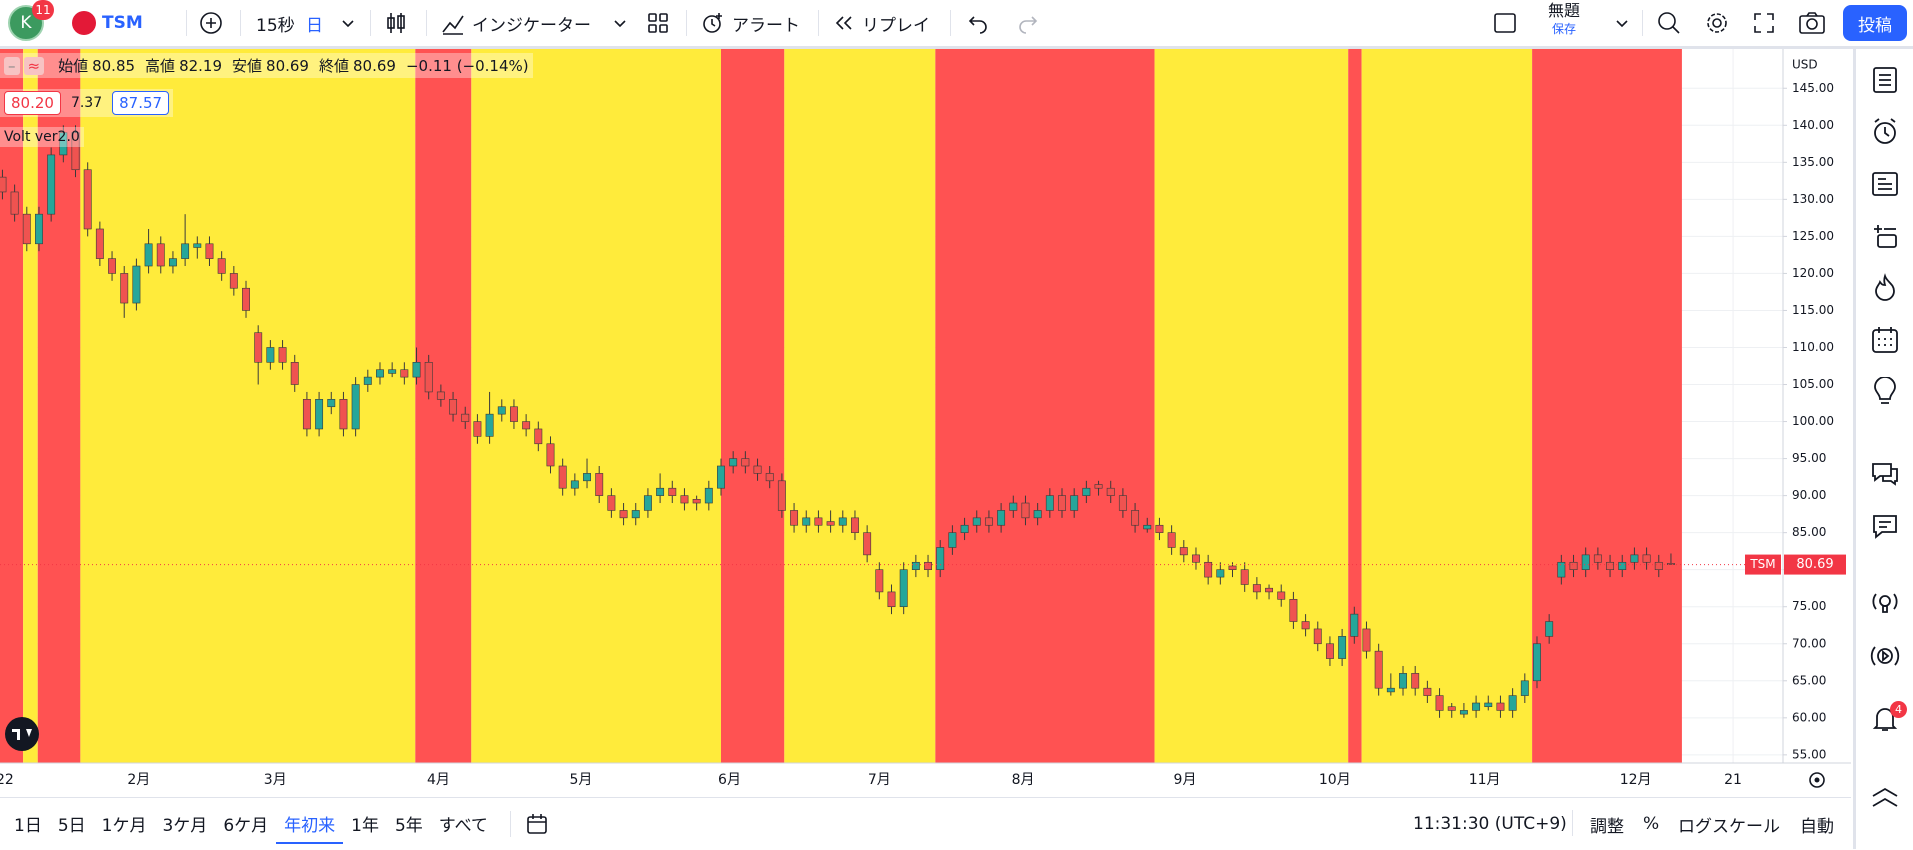  Describe the element at coordinates (28, 825) in the screenshot. I see `date-range-button: 1日` at that location.